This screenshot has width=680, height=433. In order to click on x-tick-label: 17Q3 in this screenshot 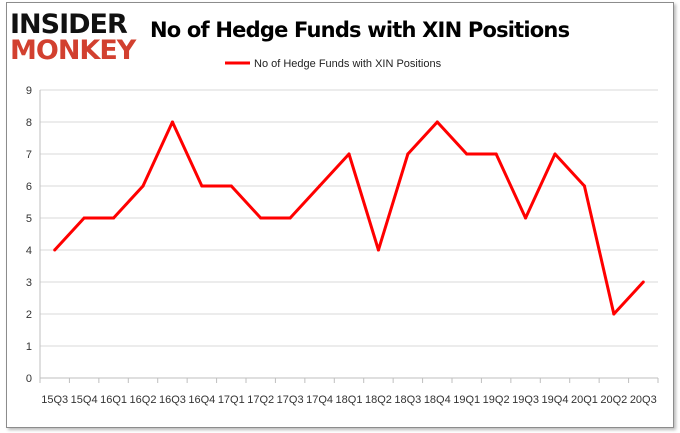, I will do `click(290, 400)`.